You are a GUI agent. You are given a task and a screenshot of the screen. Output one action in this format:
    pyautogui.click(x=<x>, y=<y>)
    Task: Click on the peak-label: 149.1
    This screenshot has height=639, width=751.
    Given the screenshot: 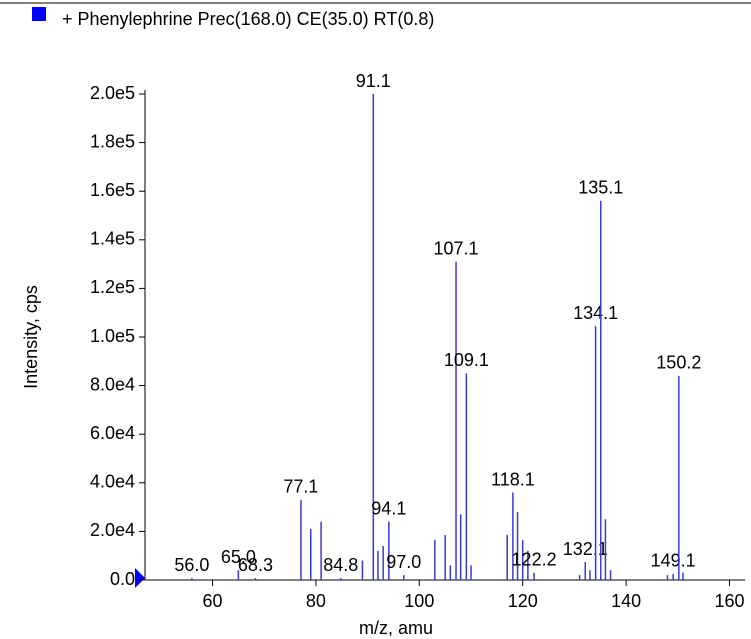 What is the action you would take?
    pyautogui.click(x=673, y=561)
    